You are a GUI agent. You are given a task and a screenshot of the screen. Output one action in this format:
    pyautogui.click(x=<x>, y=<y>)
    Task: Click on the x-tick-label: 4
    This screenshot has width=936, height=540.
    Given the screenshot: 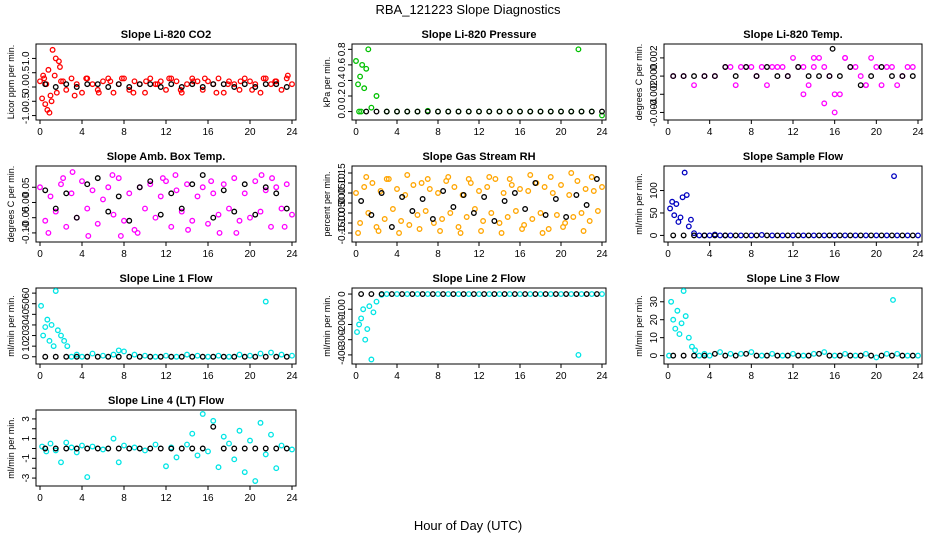 What is the action you would take?
    pyautogui.click(x=82, y=132)
    